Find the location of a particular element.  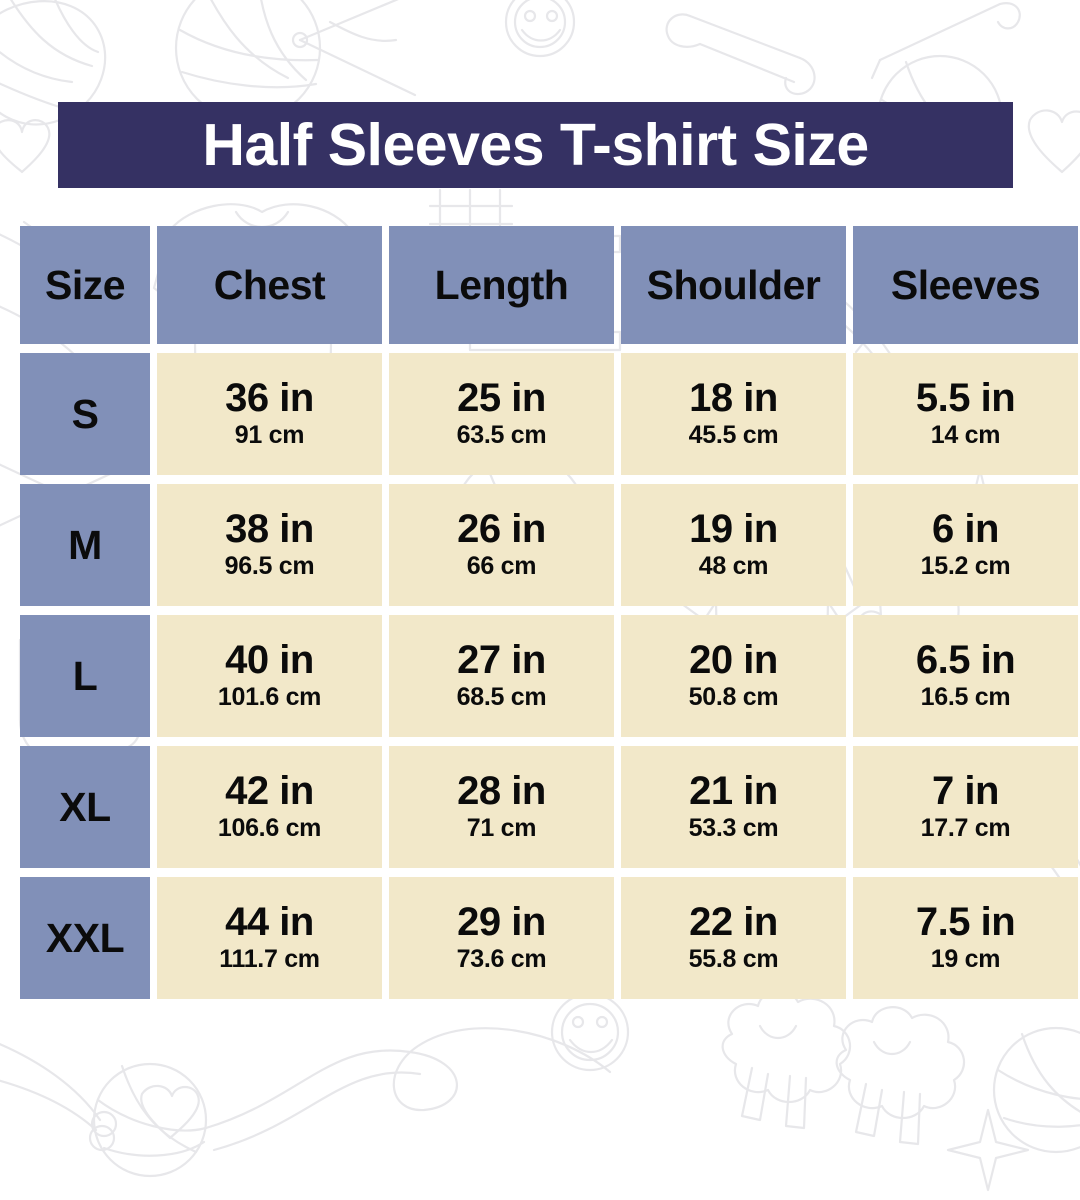

length-value: 27 in 68.5 cm is located at coordinates (501, 676).